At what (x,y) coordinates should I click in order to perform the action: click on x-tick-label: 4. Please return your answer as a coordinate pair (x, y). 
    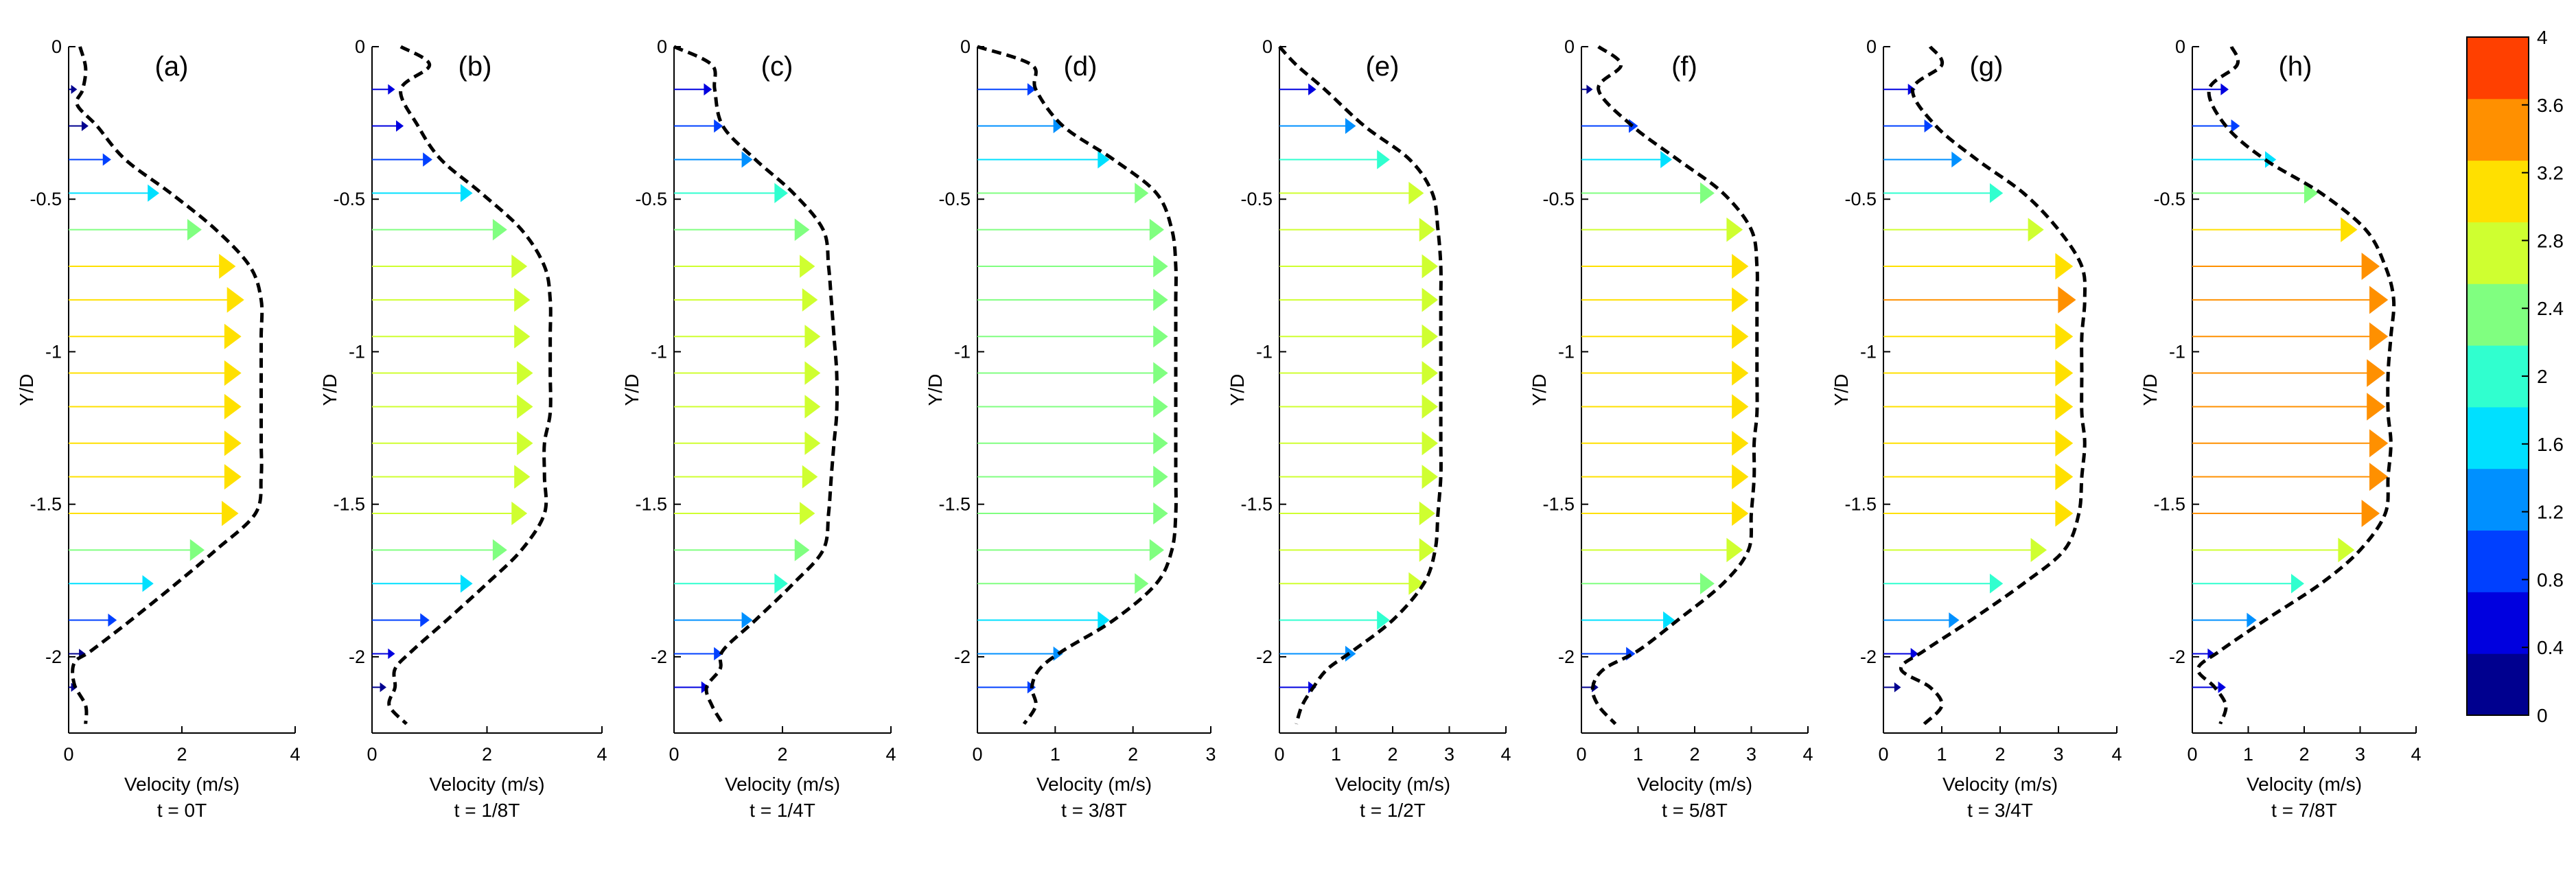
    Looking at the image, I should click on (1807, 755).